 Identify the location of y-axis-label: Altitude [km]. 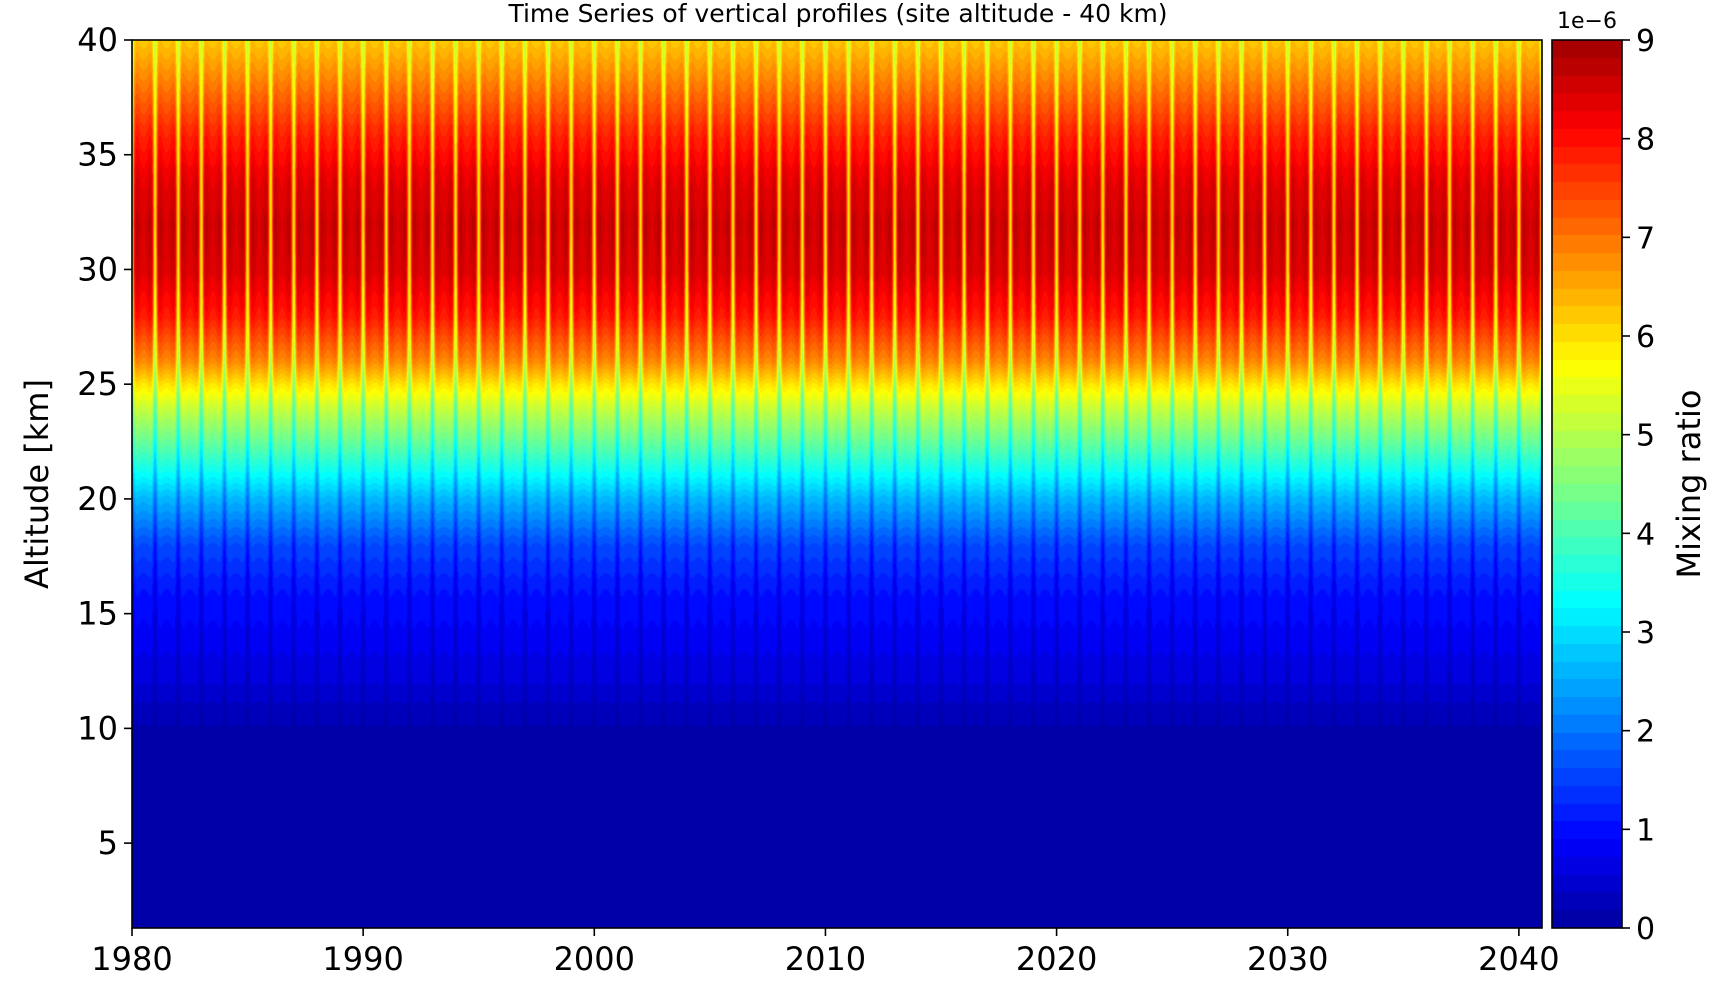
(37, 484).